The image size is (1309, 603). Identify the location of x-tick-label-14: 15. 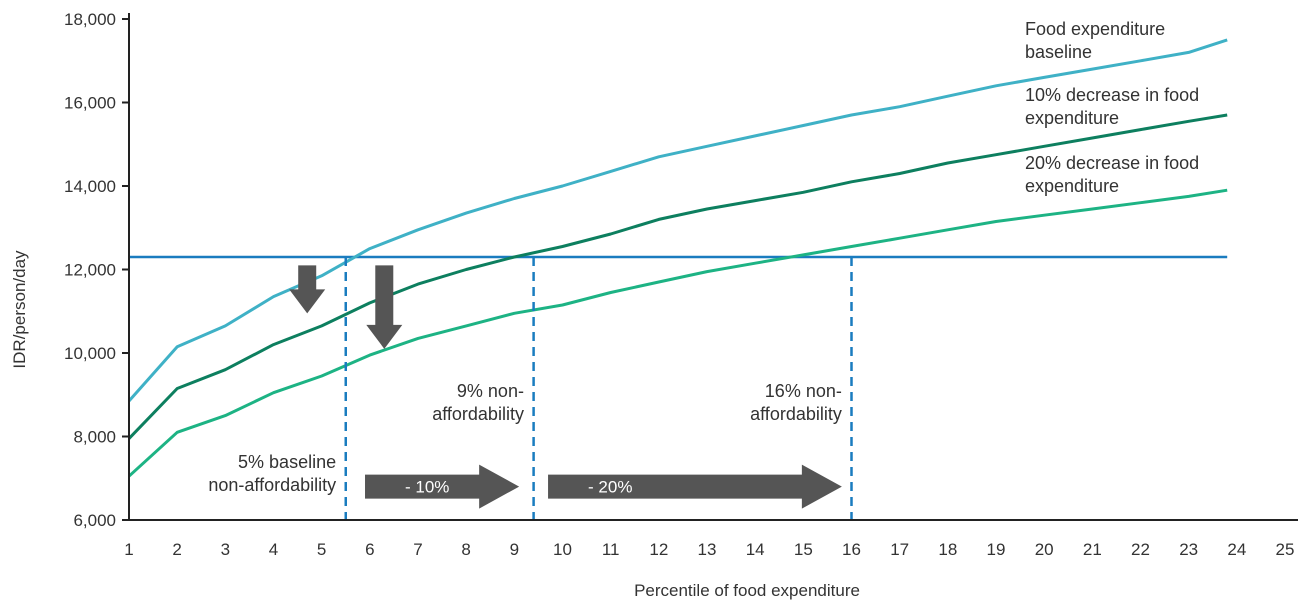
(803, 549).